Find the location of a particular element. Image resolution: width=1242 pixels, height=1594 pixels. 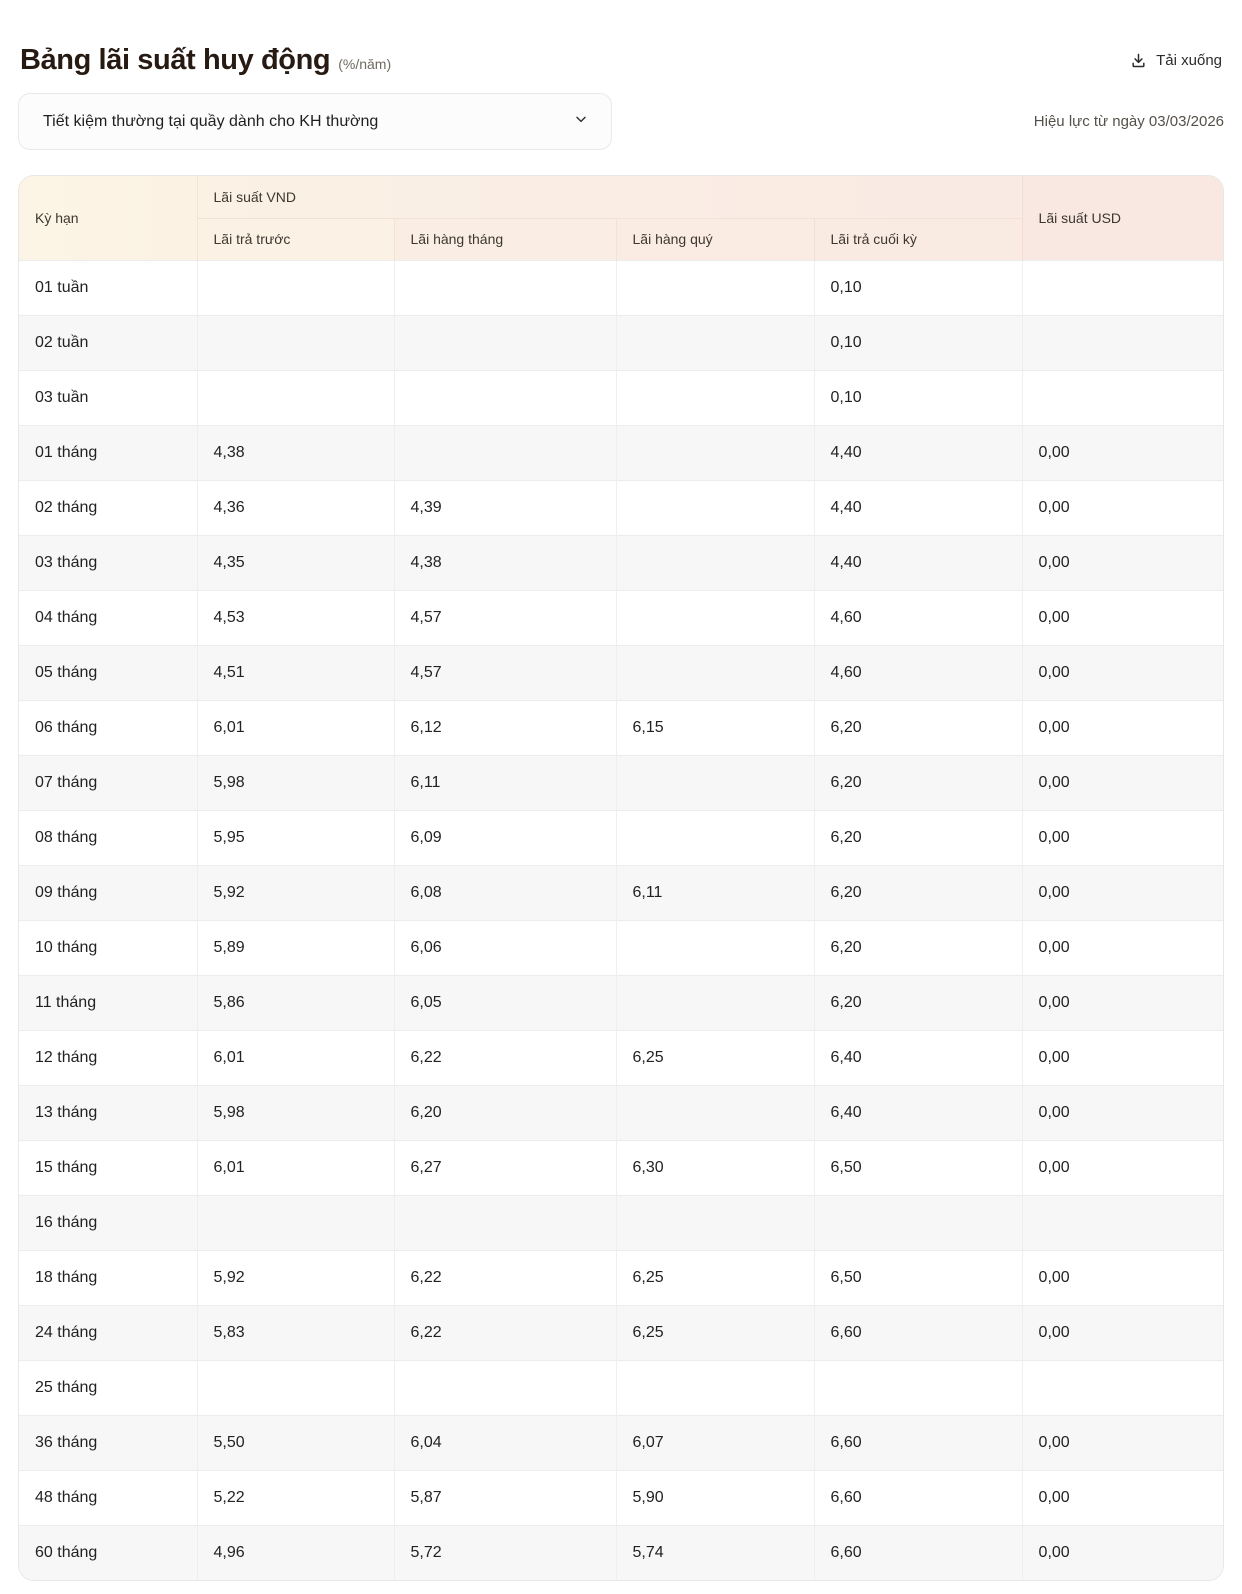

table-row: 07 tháng 5,98 6,11 6,20 0,00 is located at coordinates (621, 782).